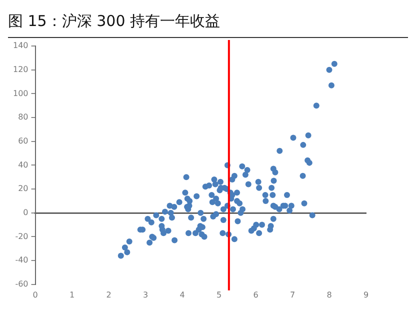 This screenshot has height=328, width=416. Describe the element at coordinates (21, 260) in the screenshot. I see `y-tick-label: -40` at that location.